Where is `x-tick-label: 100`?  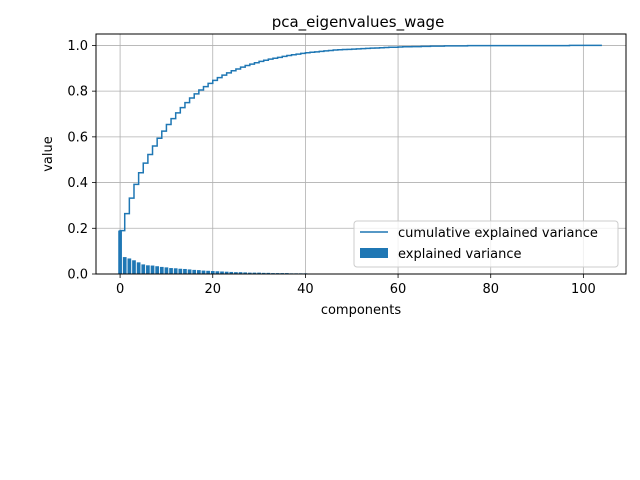 x-tick-label: 100 is located at coordinates (583, 289).